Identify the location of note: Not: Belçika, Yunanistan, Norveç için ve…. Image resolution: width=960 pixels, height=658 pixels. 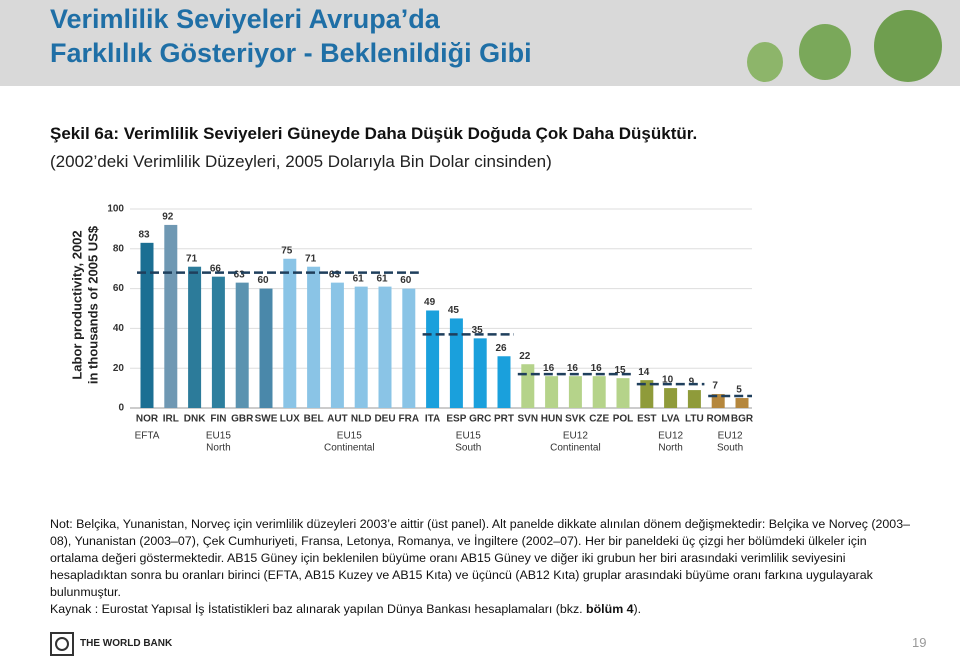
(480, 558).